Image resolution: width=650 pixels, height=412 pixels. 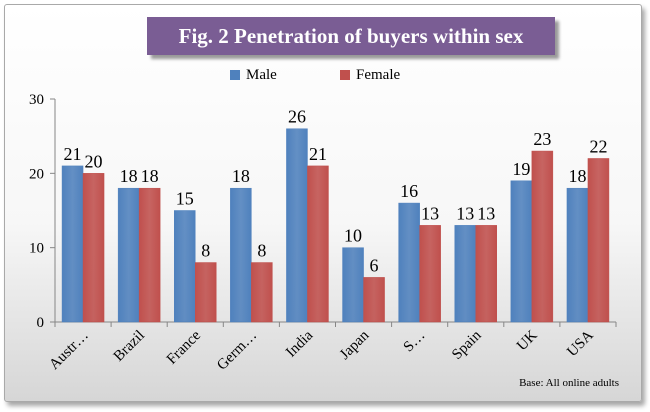 I want to click on data-label-male: 16, so click(x=409, y=191).